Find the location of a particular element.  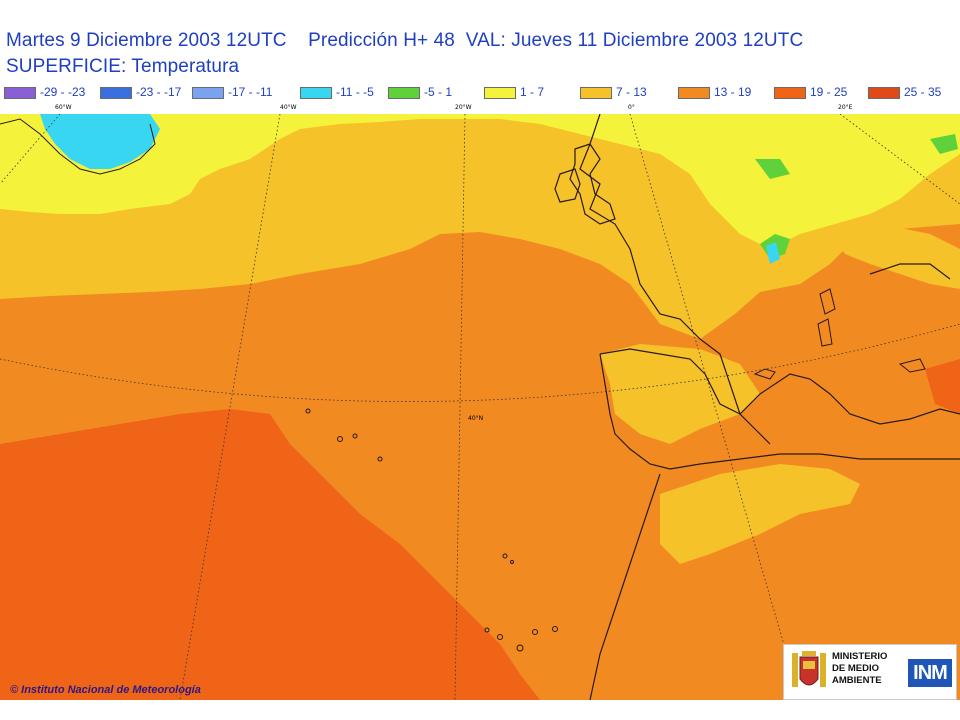

band-7-13-mediterranean is located at coordinates (895, 256).